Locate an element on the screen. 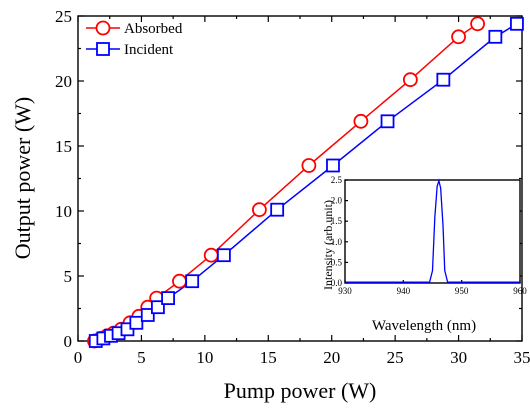  x-tick-label: 15 is located at coordinates (268, 357).